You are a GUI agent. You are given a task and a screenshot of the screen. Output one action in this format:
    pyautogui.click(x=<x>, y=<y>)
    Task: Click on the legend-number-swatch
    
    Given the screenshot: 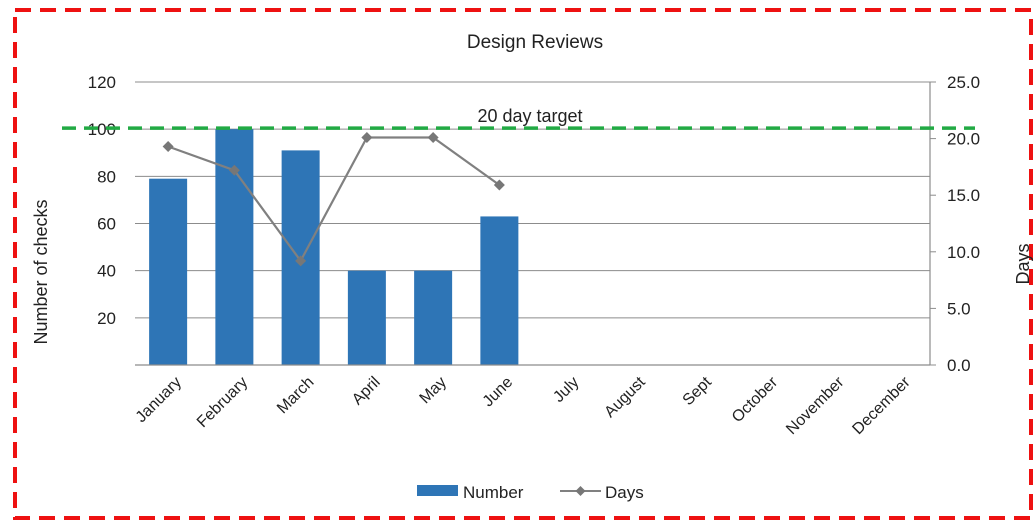 What is the action you would take?
    pyautogui.click(x=437, y=490)
    